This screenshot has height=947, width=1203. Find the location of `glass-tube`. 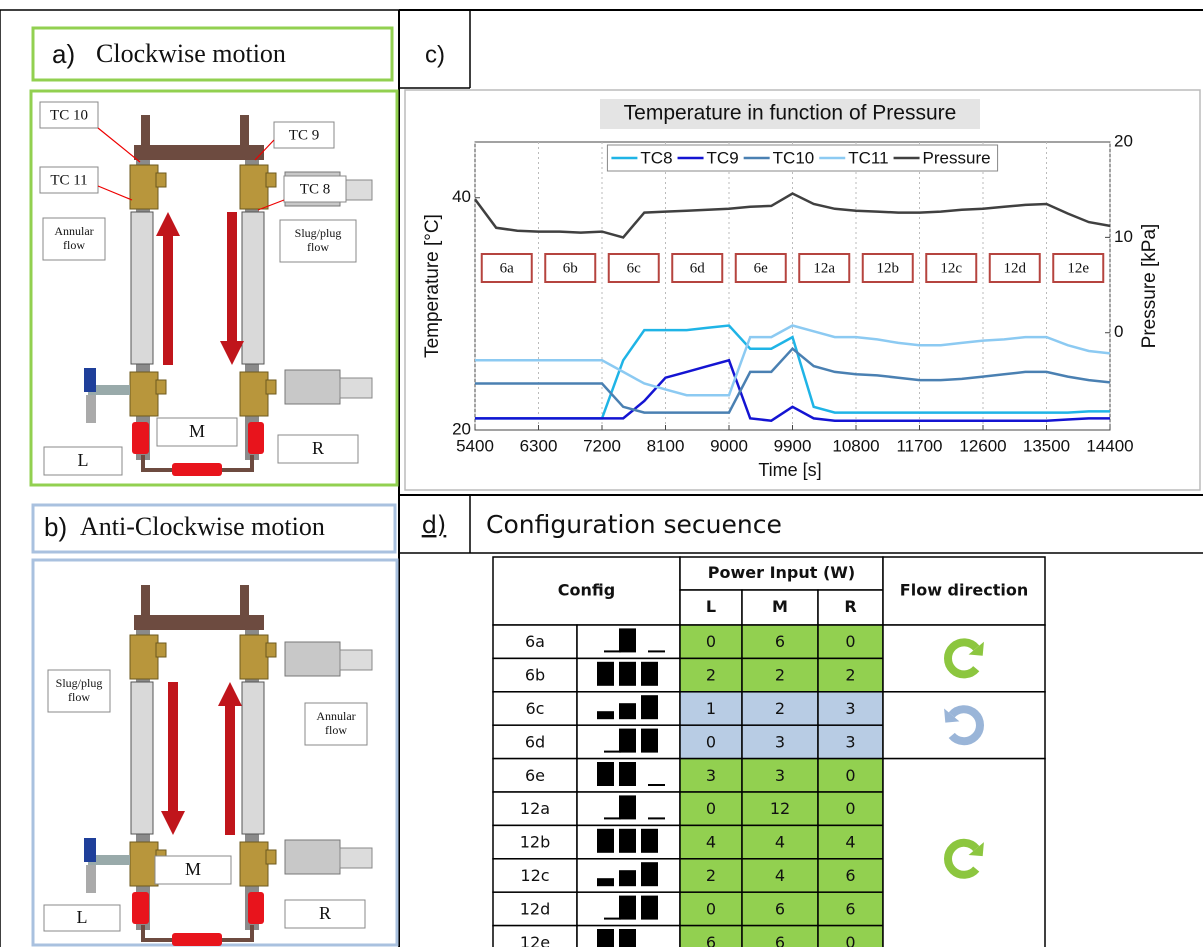

glass-tube is located at coordinates (253, 288).